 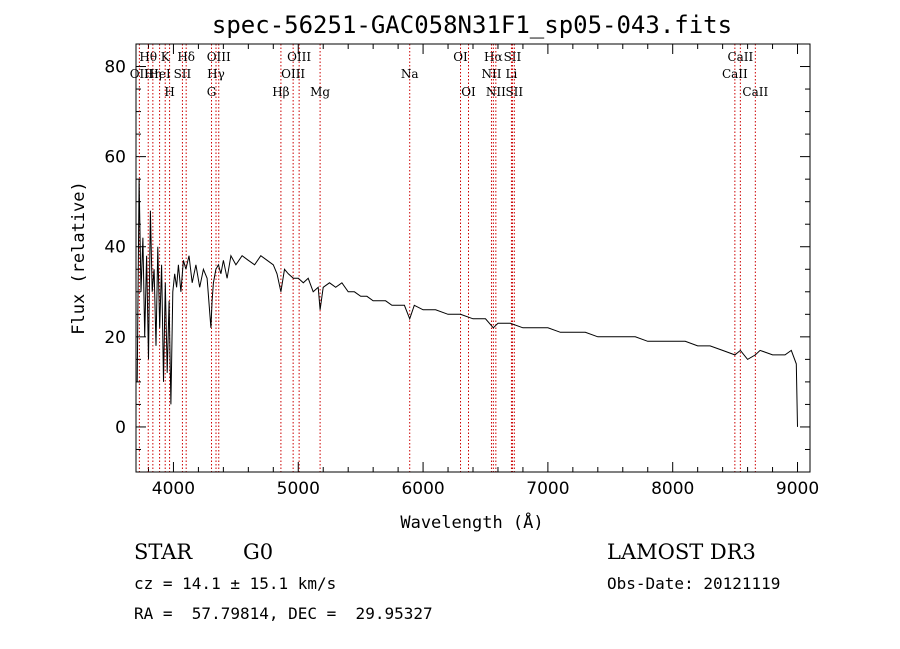 What do you see at coordinates (681, 552) in the screenshot?
I see `survey-name: LAMOST DR3` at bounding box center [681, 552].